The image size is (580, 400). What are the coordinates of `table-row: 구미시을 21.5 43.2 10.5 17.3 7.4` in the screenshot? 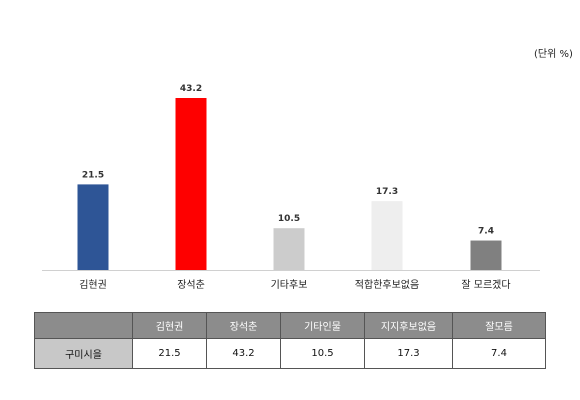 It's located at (290, 353).